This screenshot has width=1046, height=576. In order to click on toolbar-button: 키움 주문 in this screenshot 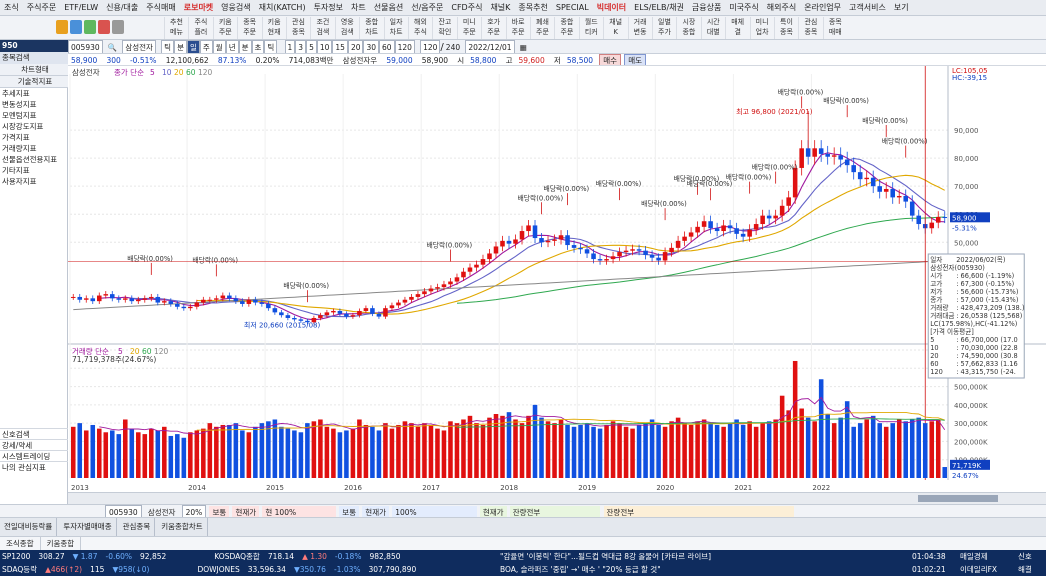, I will do `click(224, 28)`.